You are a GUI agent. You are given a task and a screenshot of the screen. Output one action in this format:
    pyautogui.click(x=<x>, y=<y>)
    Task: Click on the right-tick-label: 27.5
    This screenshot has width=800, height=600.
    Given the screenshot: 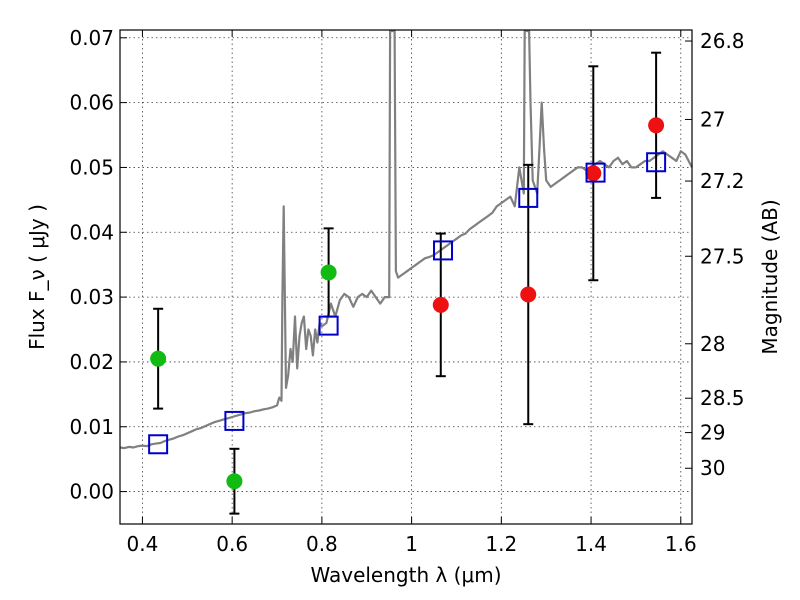 What is the action you would take?
    pyautogui.click(x=722, y=256)
    